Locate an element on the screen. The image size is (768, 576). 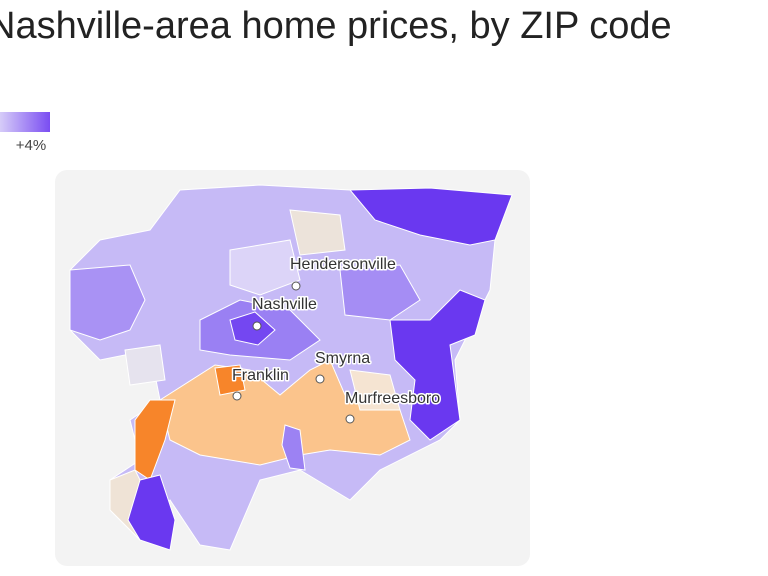
legend-label: +4% is located at coordinates (31, 145).